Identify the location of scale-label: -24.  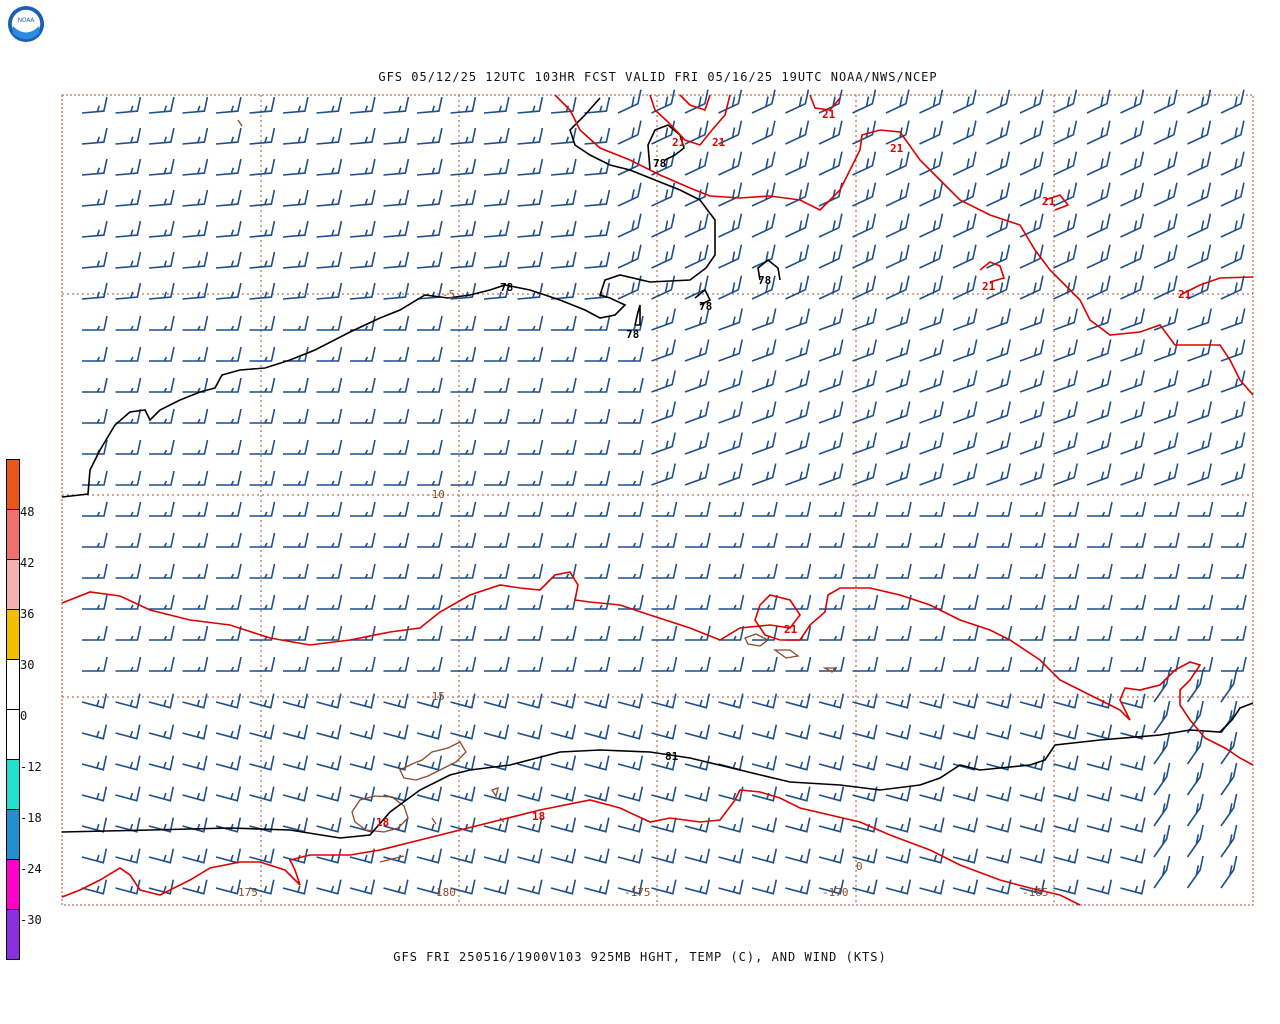
(31, 869).